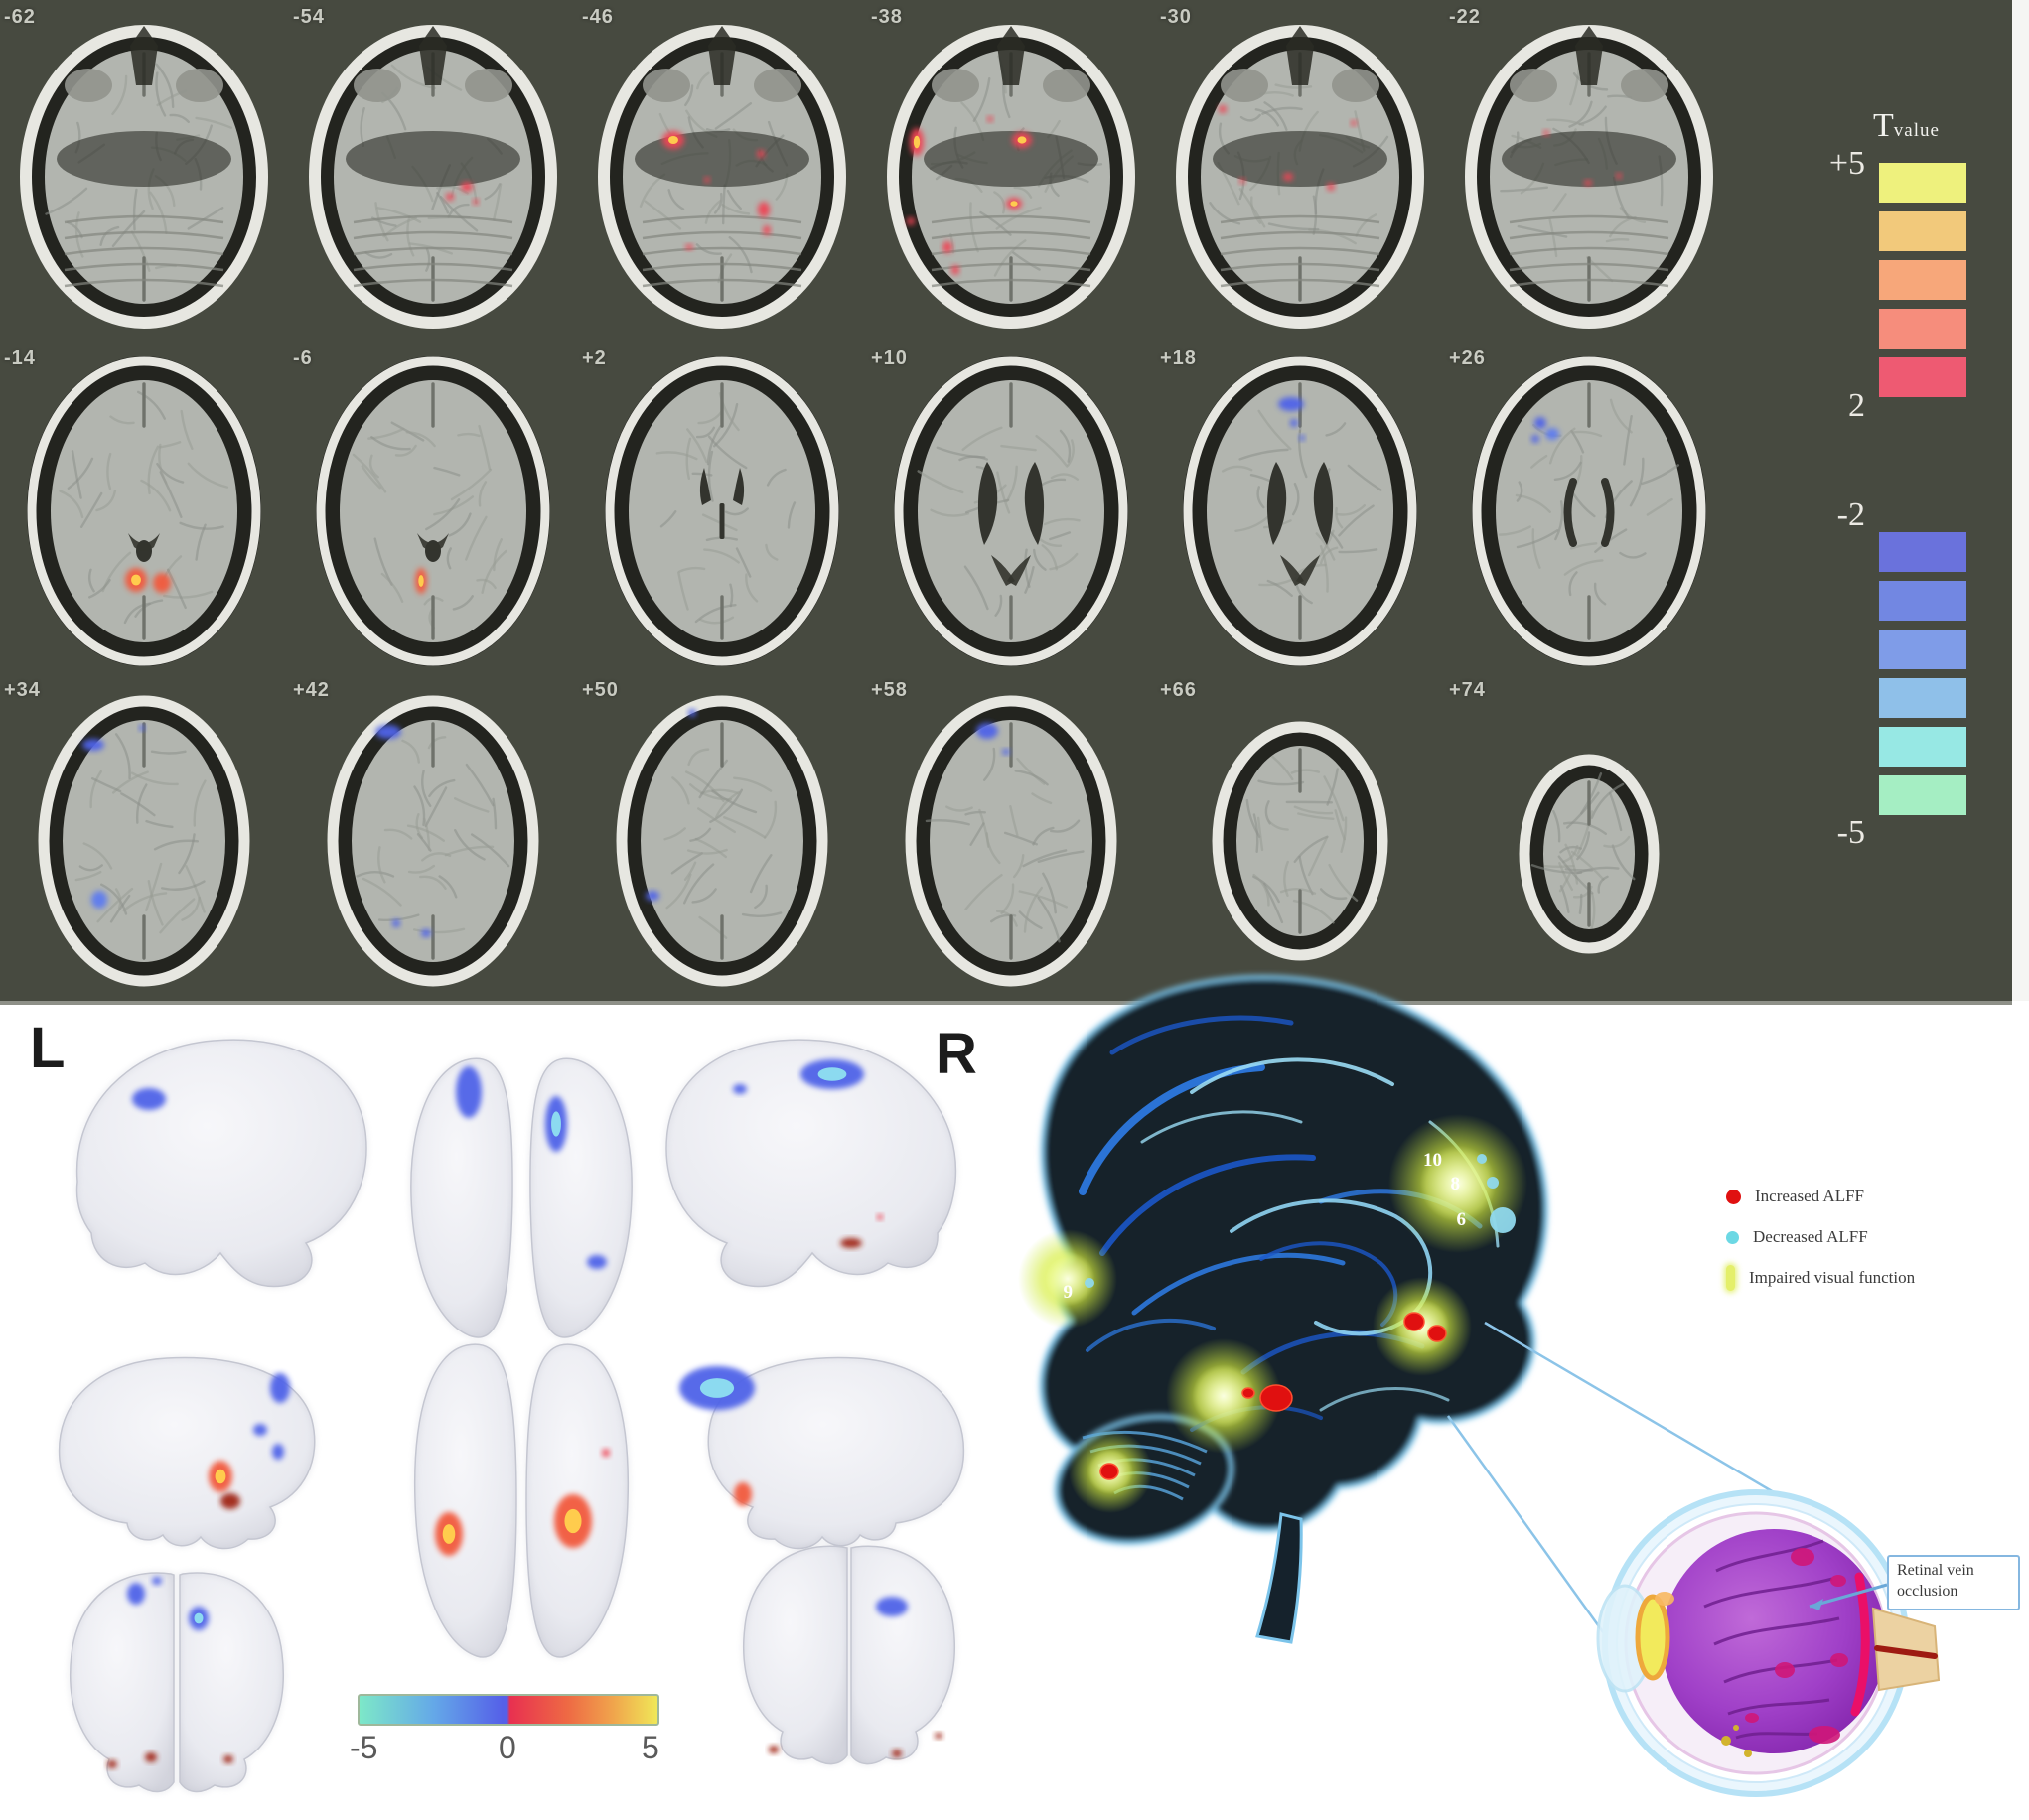 This screenshot has height=1820, width=2029. I want to click on axial-slice-+58, so click(1011, 841).